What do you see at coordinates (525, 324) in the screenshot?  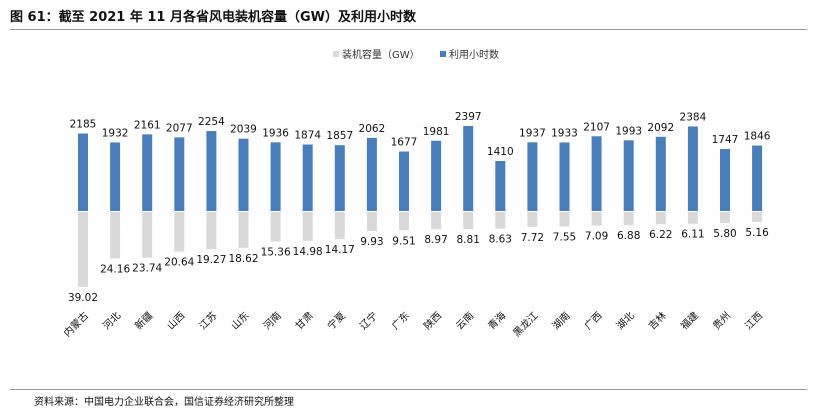 I see `category-label: 黑龙江` at bounding box center [525, 324].